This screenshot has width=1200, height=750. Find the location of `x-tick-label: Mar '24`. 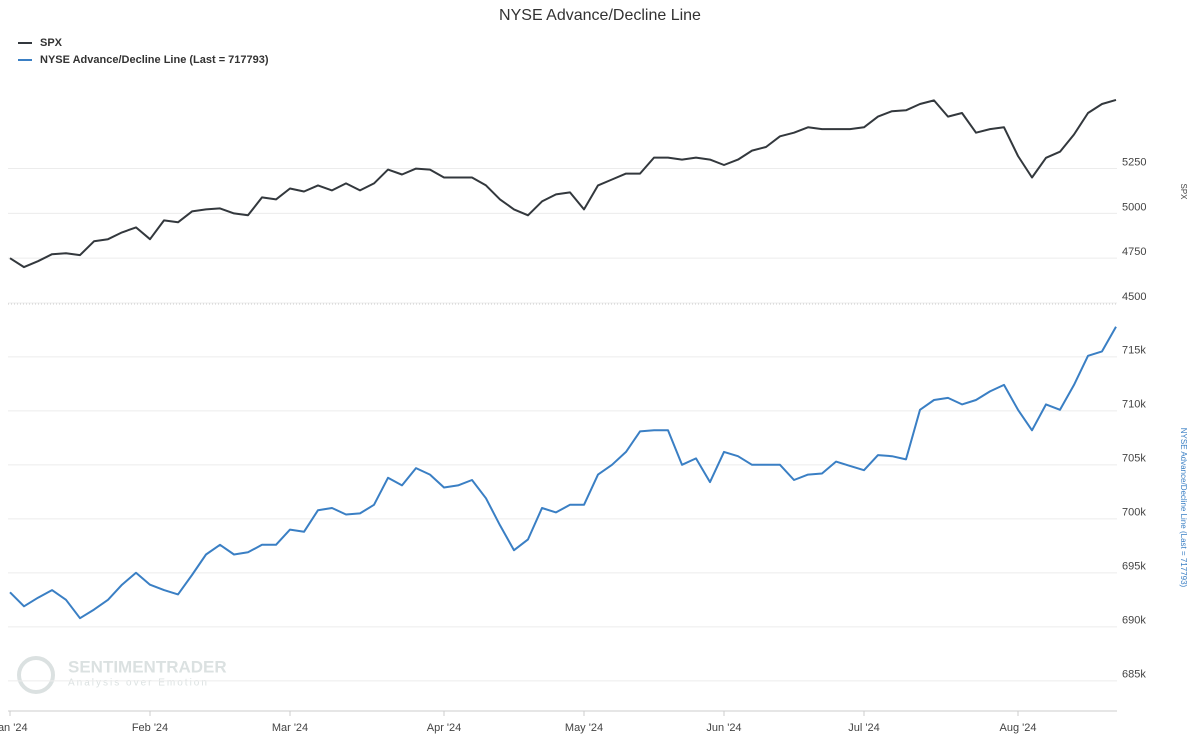

x-tick-label: Mar '24 is located at coordinates (290, 728).